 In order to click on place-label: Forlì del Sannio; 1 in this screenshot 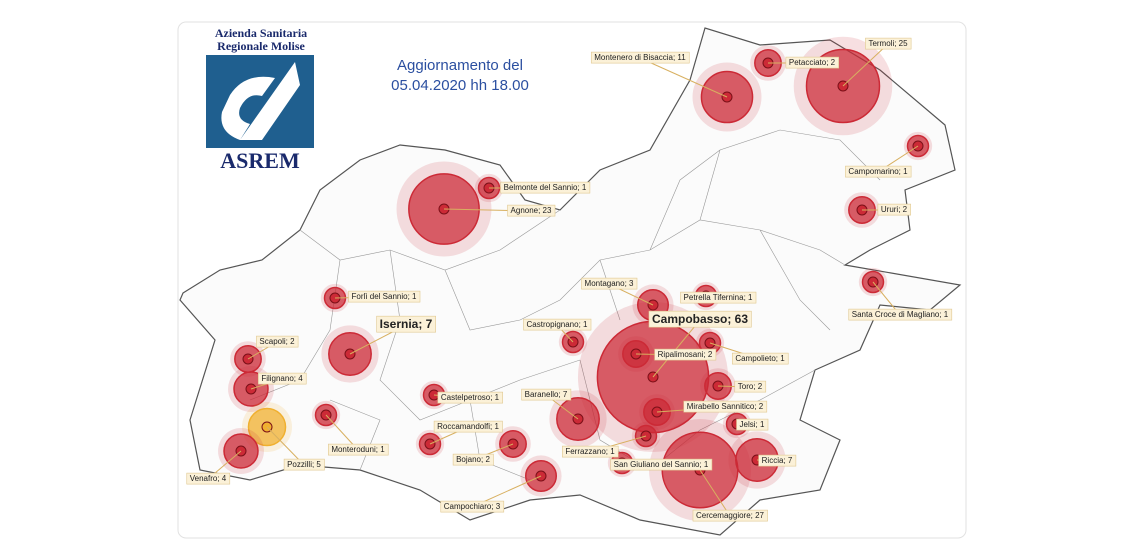, I will do `click(384, 296)`.